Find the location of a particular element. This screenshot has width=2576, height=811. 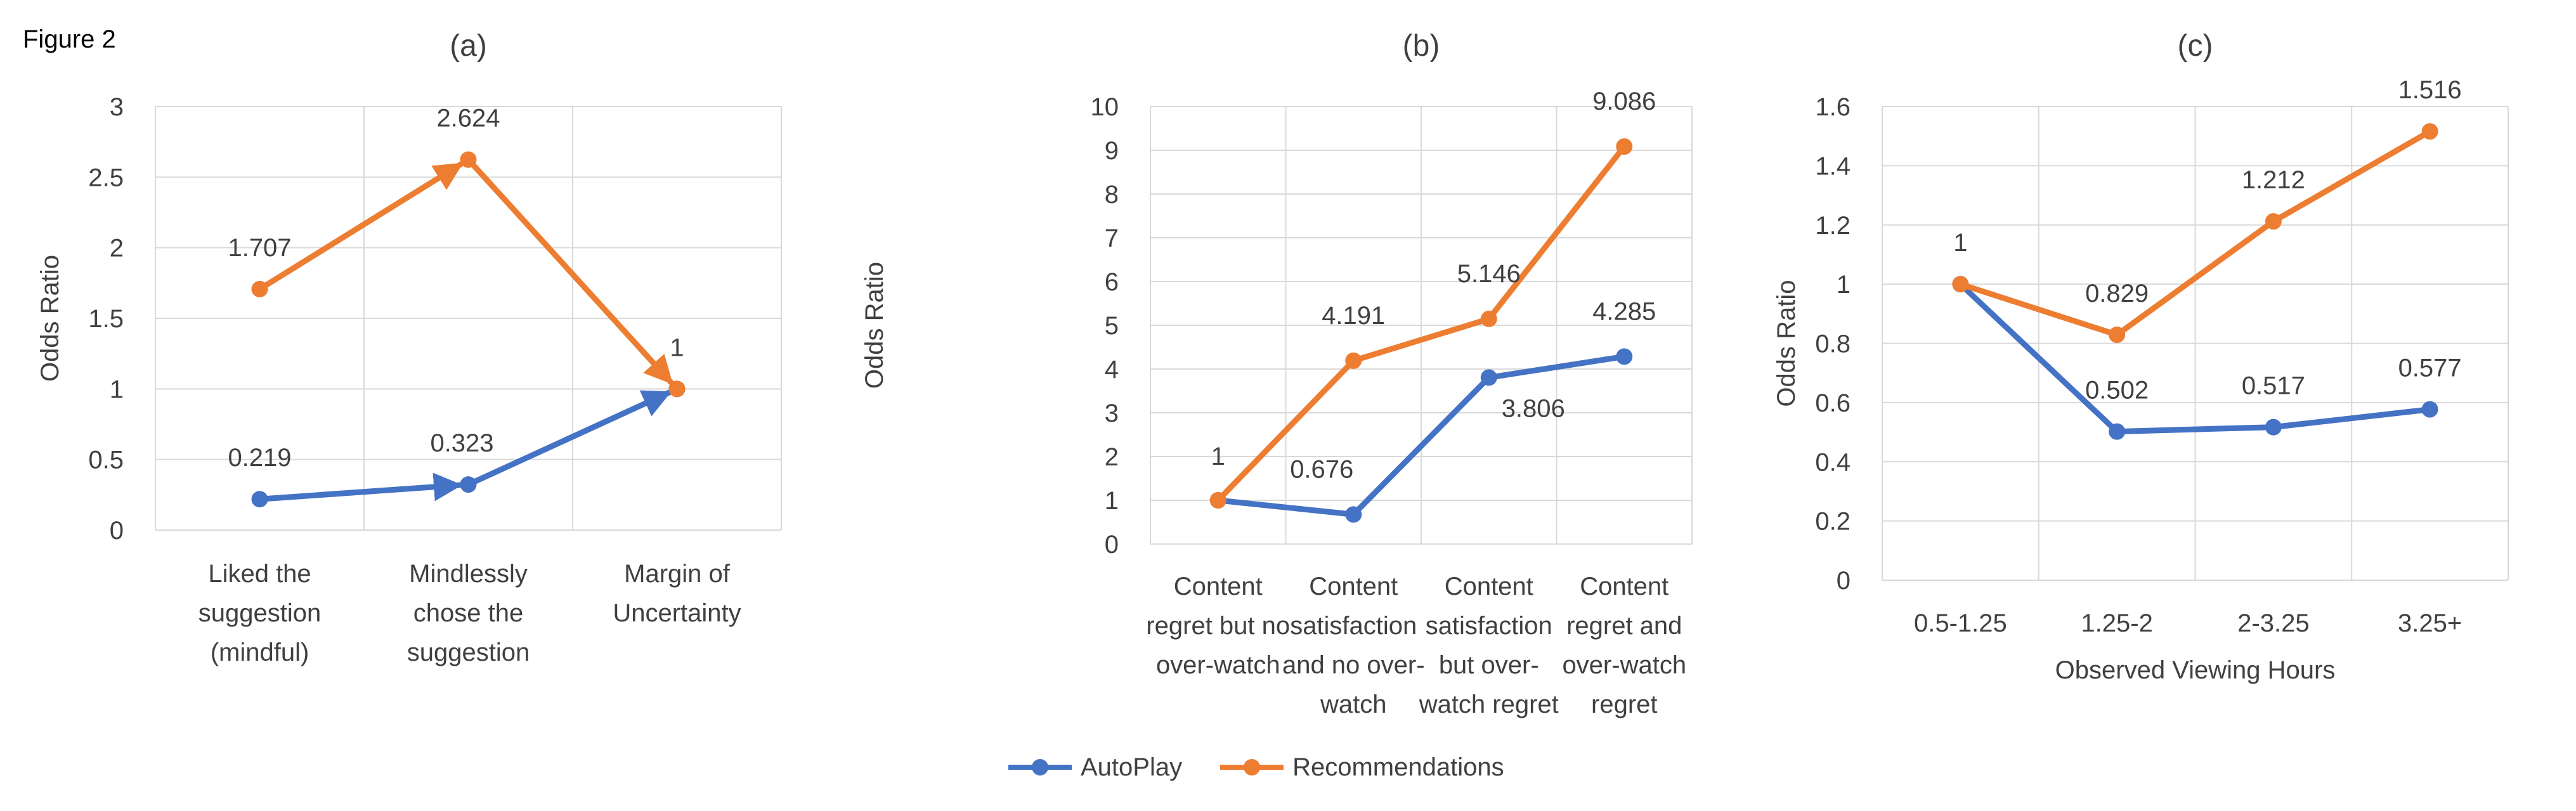

legend-item-autoplay: AutoPlay is located at coordinates (1095, 767).